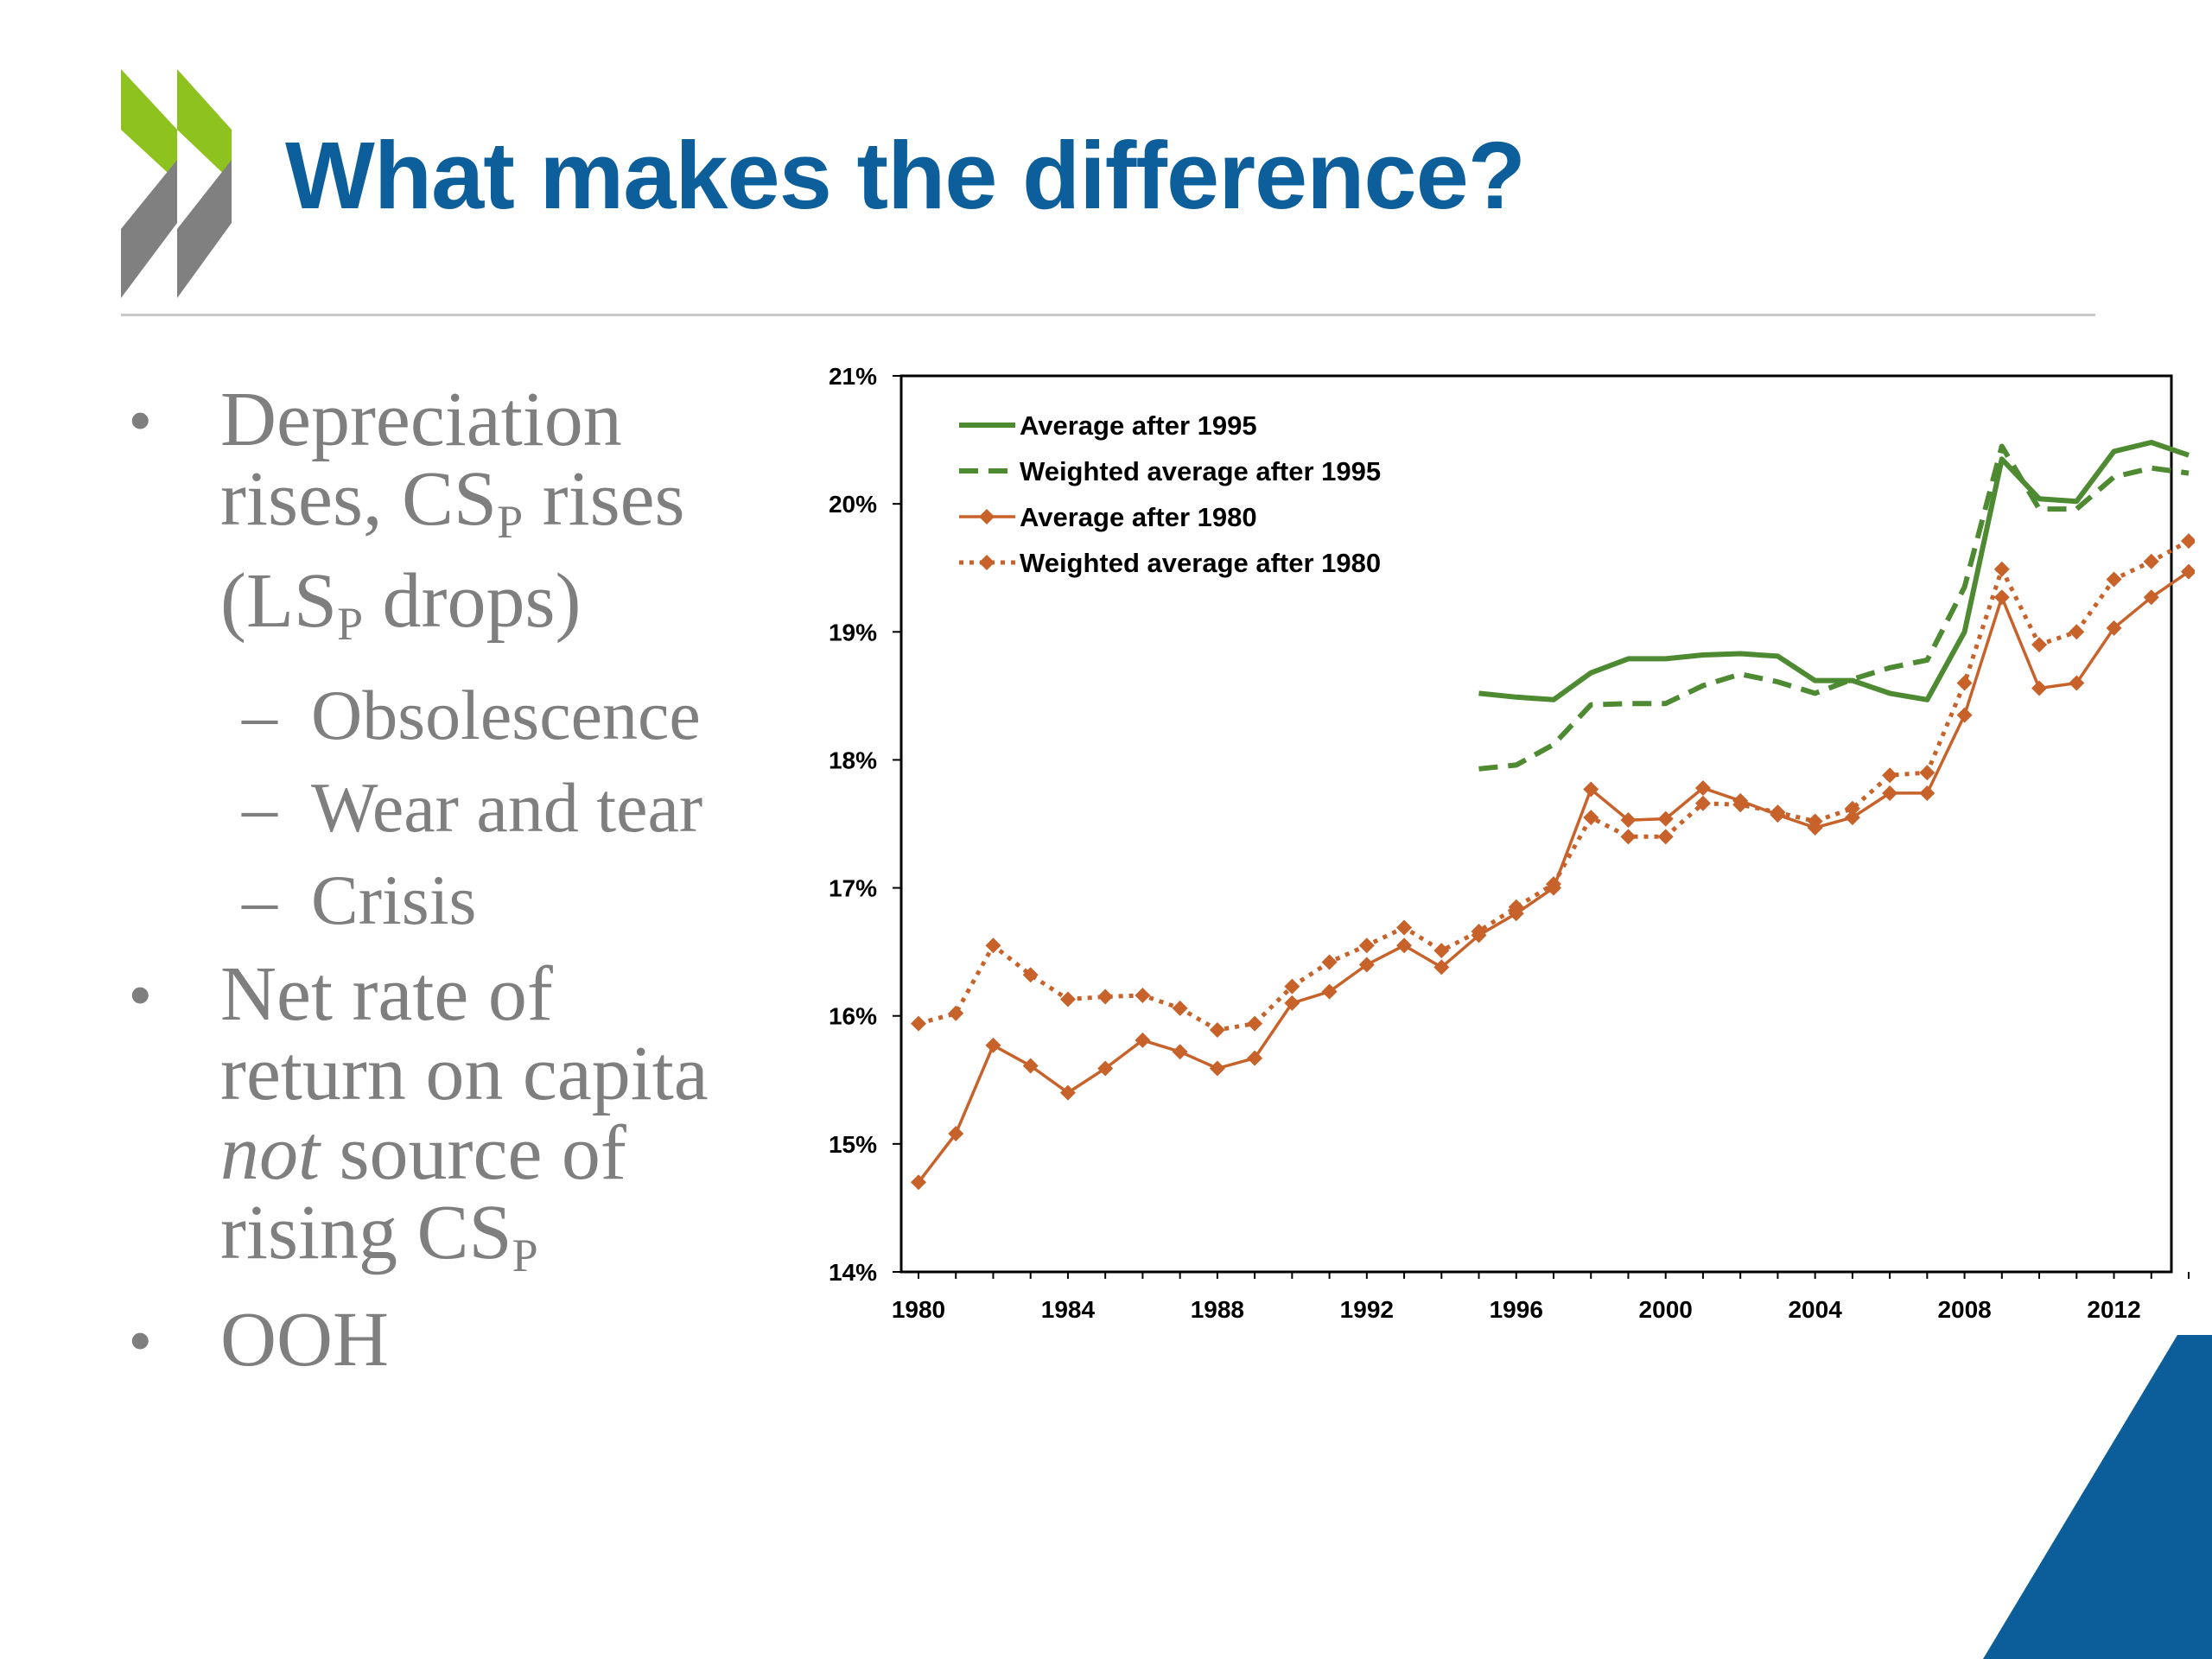 This screenshot has width=2212, height=1659. Describe the element at coordinates (507, 808) in the screenshot. I see `sub-bullet-text: Wear and tear` at that location.